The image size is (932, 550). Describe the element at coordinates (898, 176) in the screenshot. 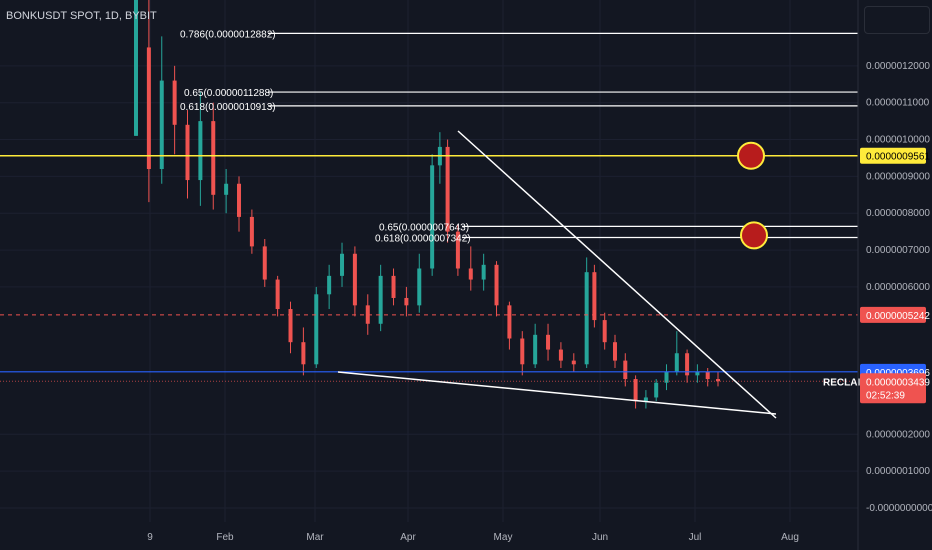

I see `y-tick-label: 0.0000009000` at that location.